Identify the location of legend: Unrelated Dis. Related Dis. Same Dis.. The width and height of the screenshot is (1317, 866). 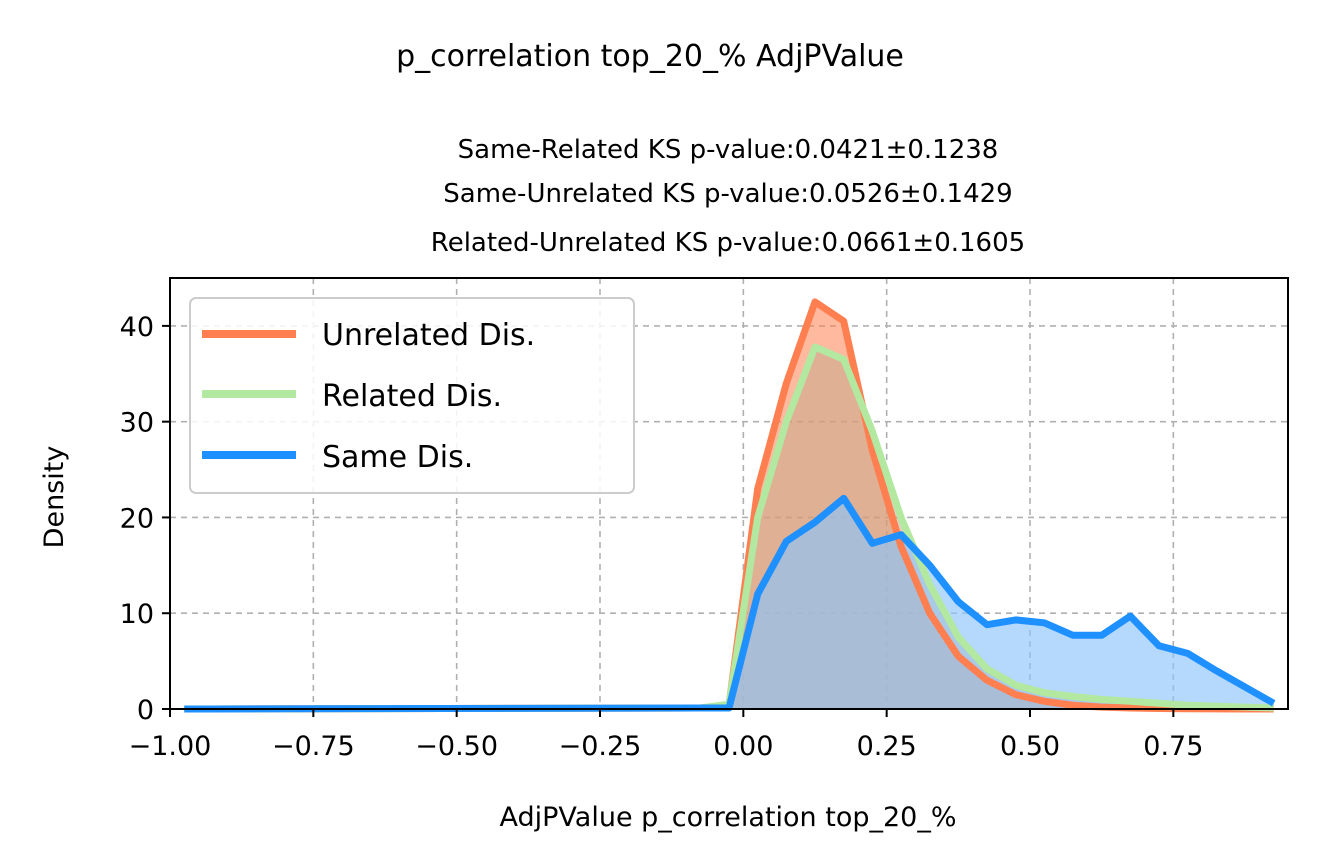
(412, 395).